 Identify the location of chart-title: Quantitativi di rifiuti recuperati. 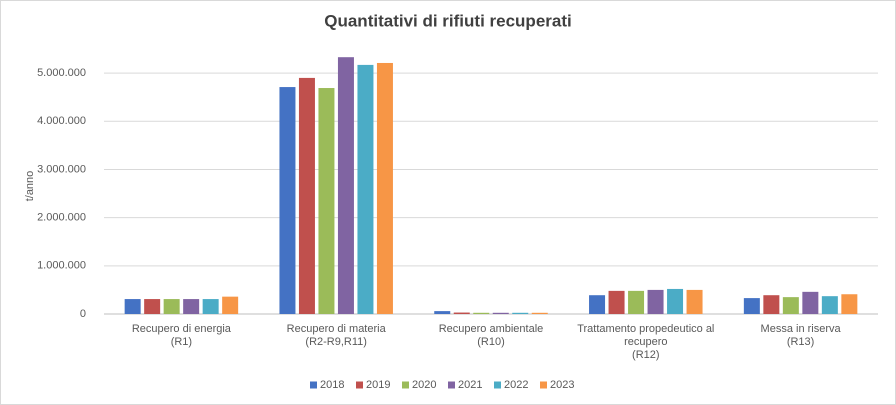
(447, 20).